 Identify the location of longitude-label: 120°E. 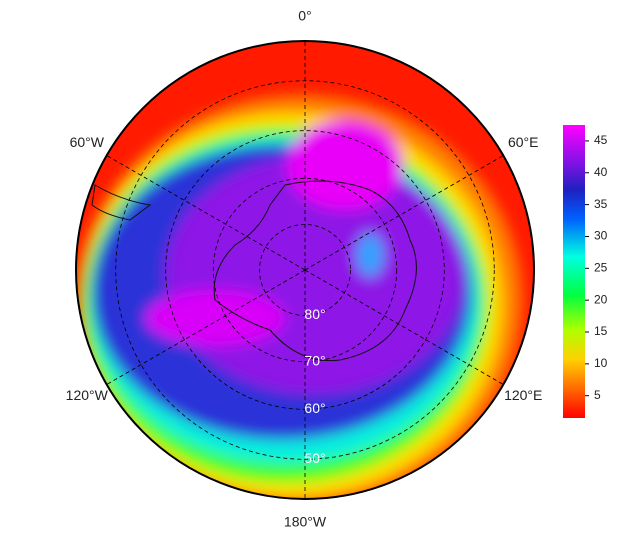
(523, 395).